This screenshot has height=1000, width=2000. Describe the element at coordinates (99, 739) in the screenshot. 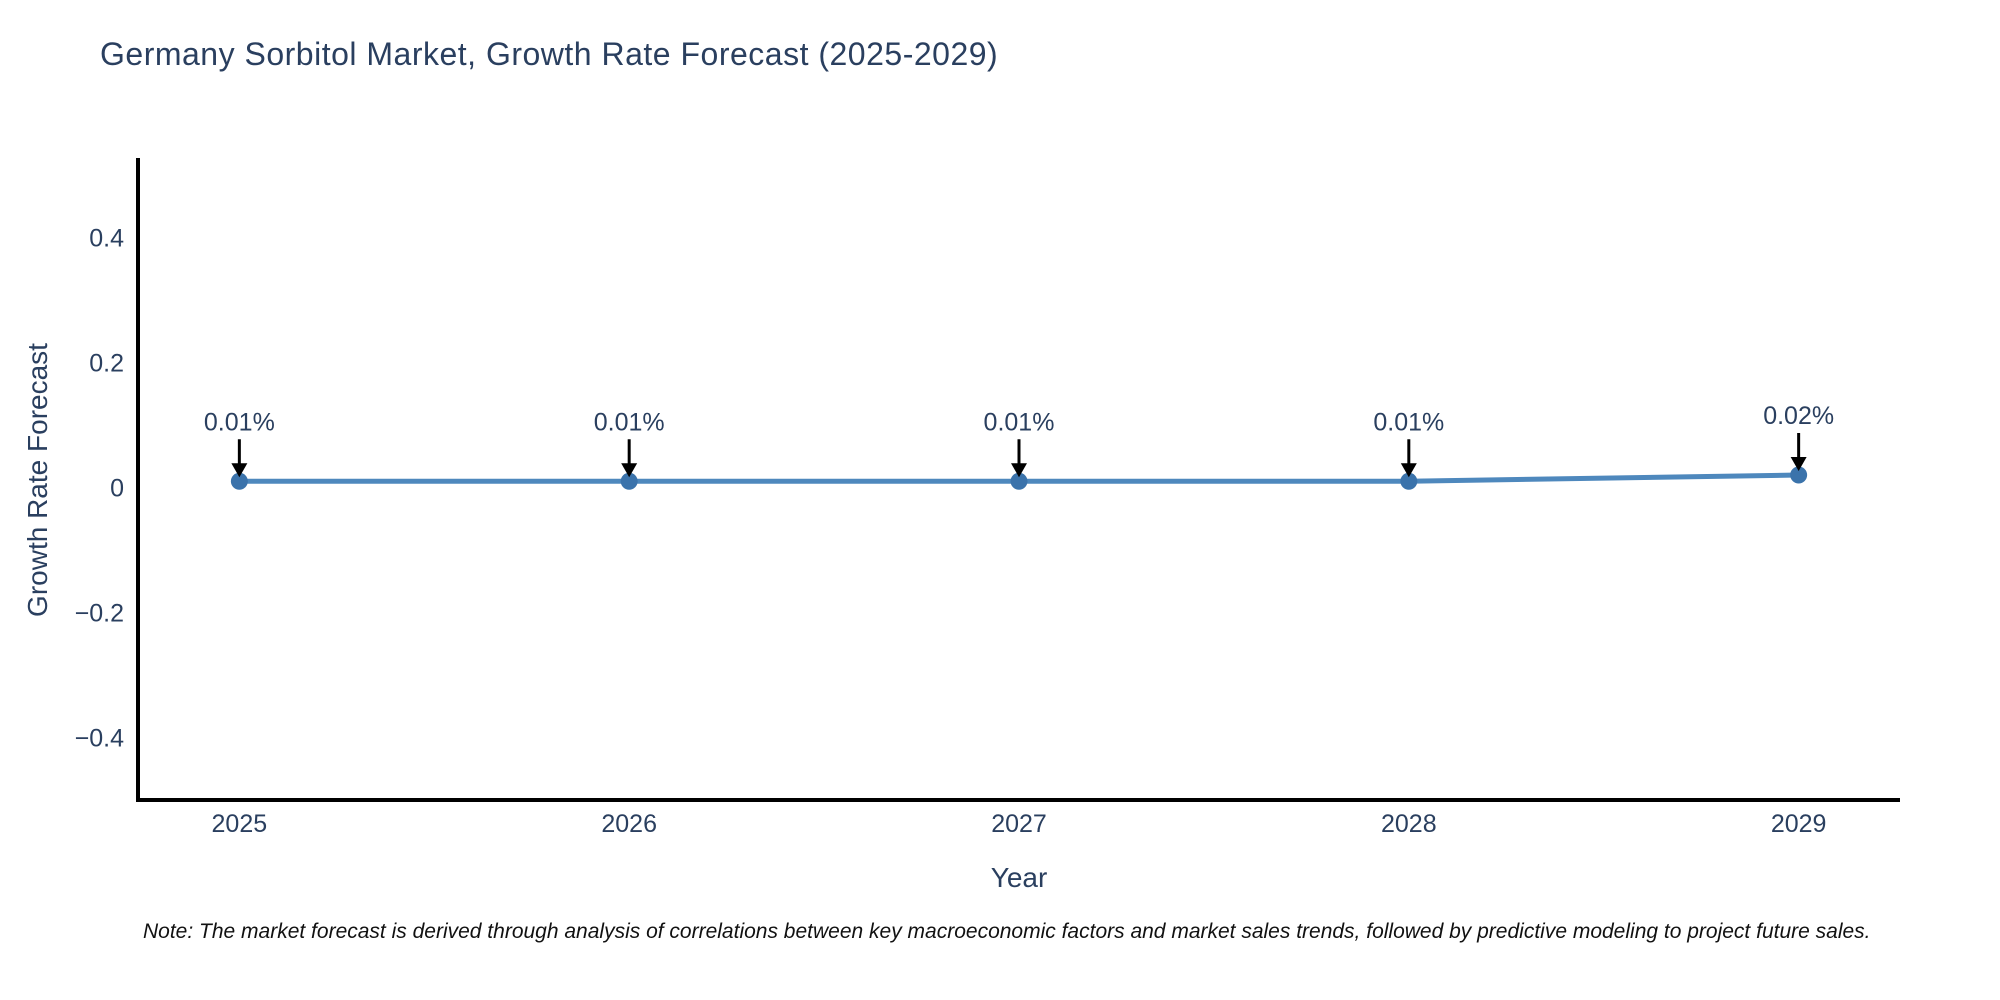

I see `y-tick-label: −0.4` at that location.